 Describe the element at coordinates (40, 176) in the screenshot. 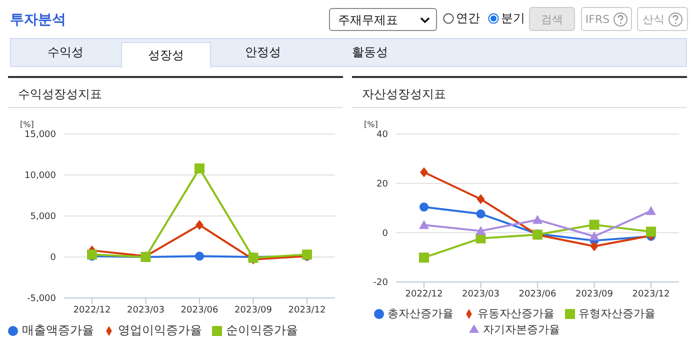

I see `y-tick-label: 10,000` at that location.